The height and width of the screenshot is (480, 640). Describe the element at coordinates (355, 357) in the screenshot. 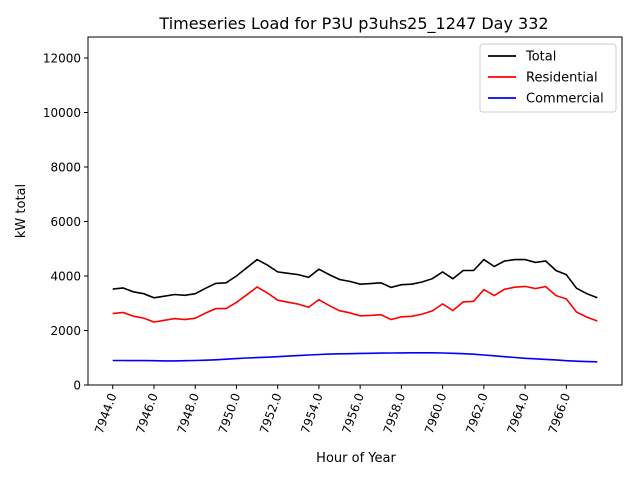

I see `series-line-commercial` at that location.